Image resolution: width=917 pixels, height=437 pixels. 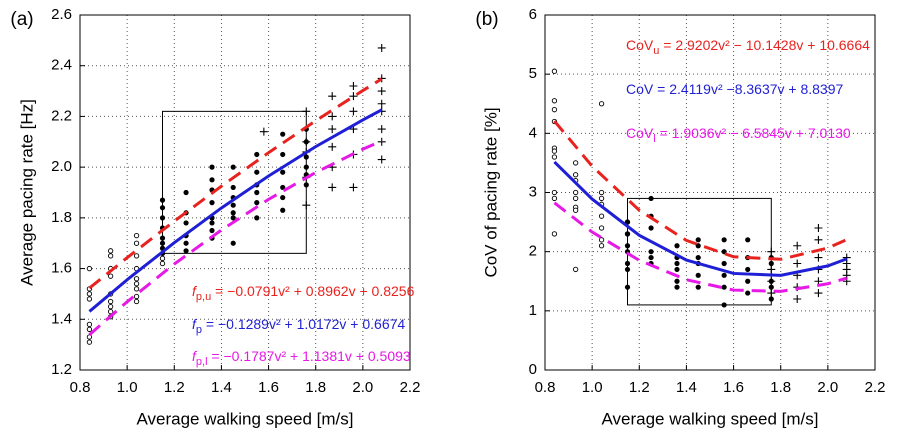 I want to click on x-tick-label: 1.0, so click(x=592, y=387).